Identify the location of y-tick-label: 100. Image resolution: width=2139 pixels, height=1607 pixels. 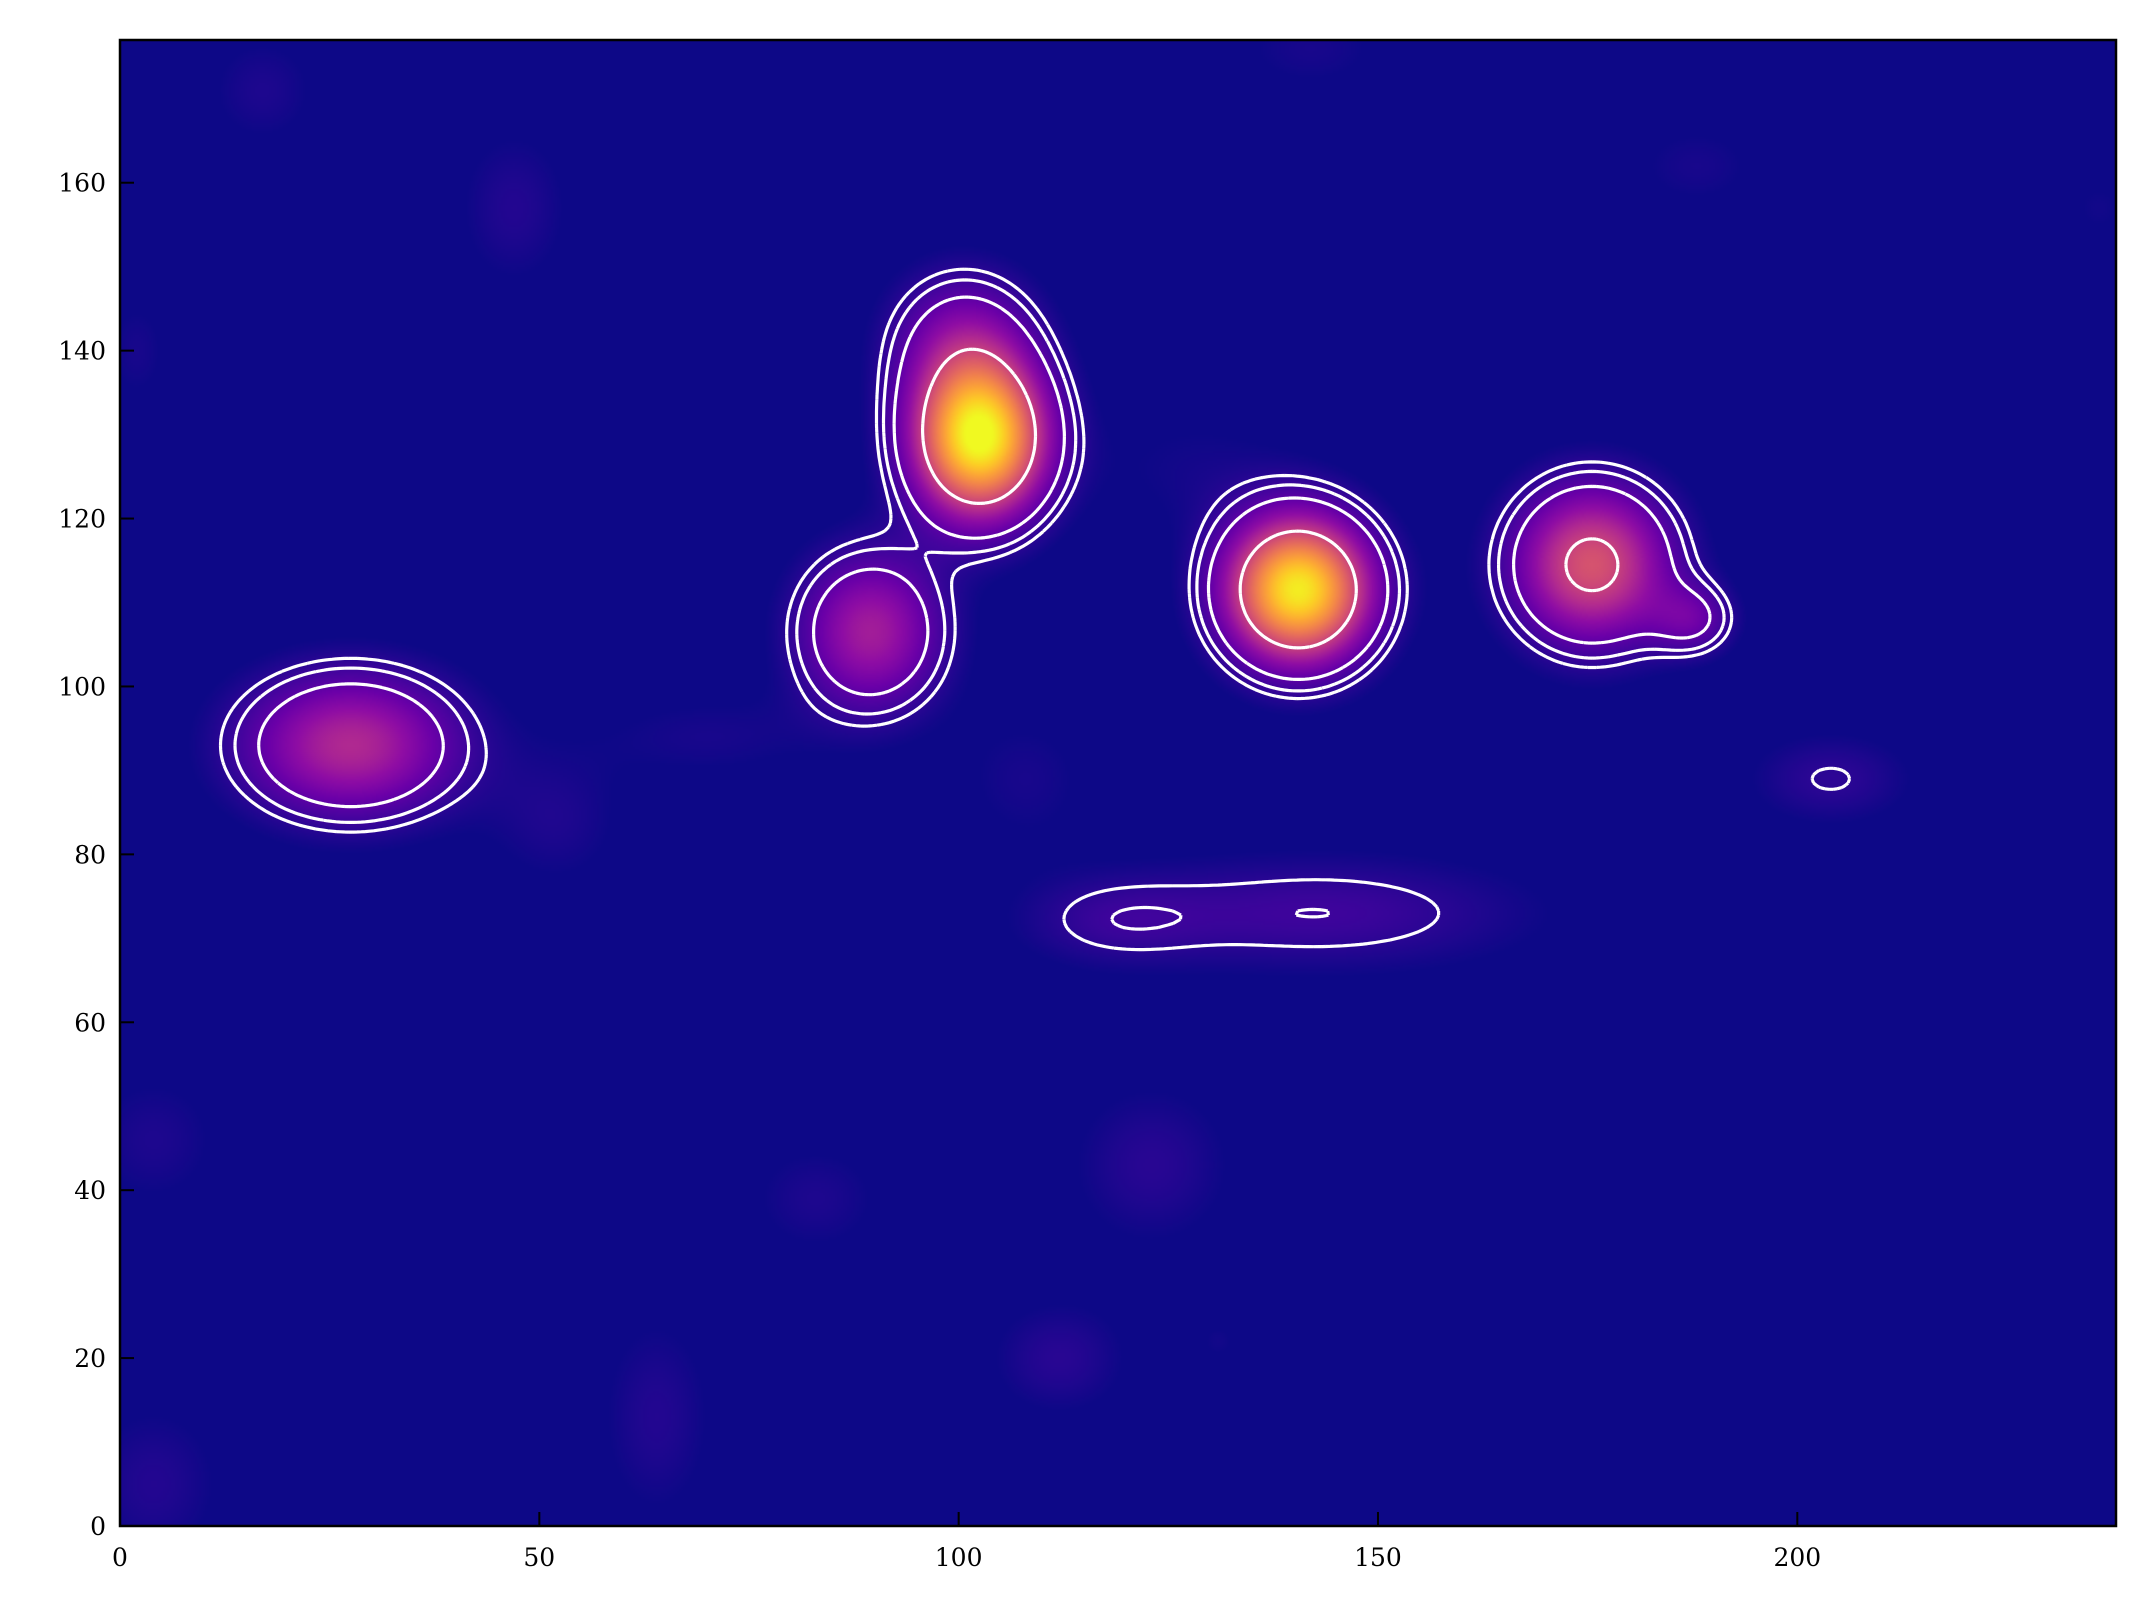
(82, 686).